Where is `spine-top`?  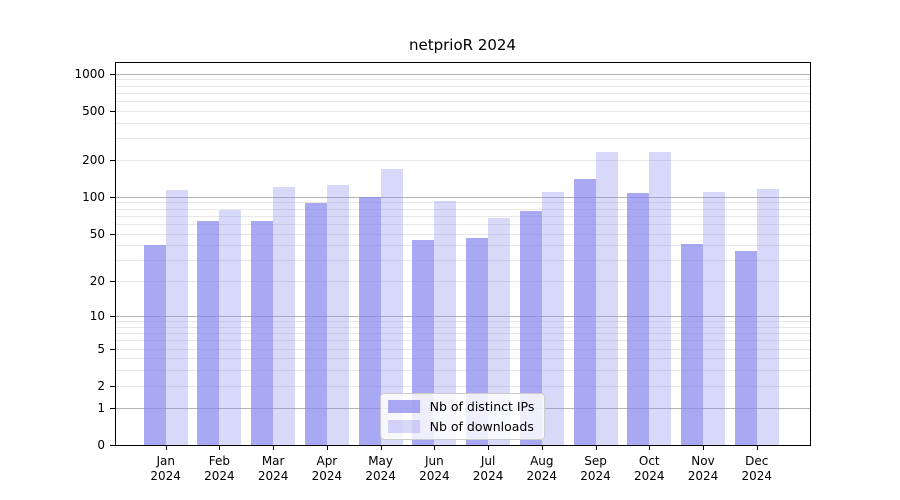 spine-top is located at coordinates (463, 62).